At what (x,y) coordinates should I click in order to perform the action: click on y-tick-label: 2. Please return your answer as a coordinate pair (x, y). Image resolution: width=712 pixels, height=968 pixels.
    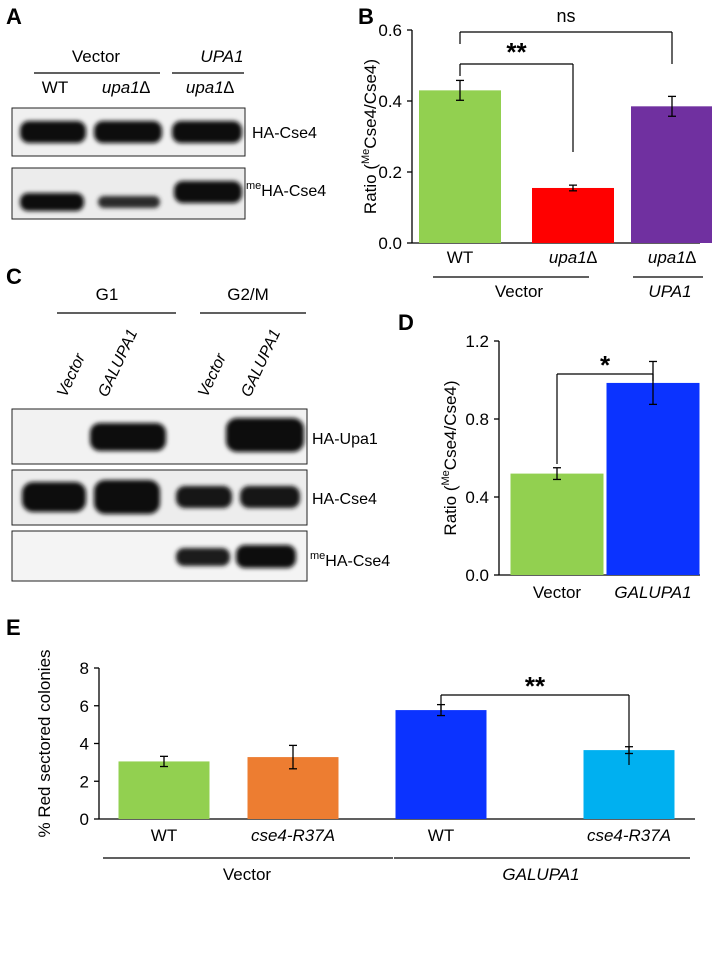
    Looking at the image, I should click on (84, 781).